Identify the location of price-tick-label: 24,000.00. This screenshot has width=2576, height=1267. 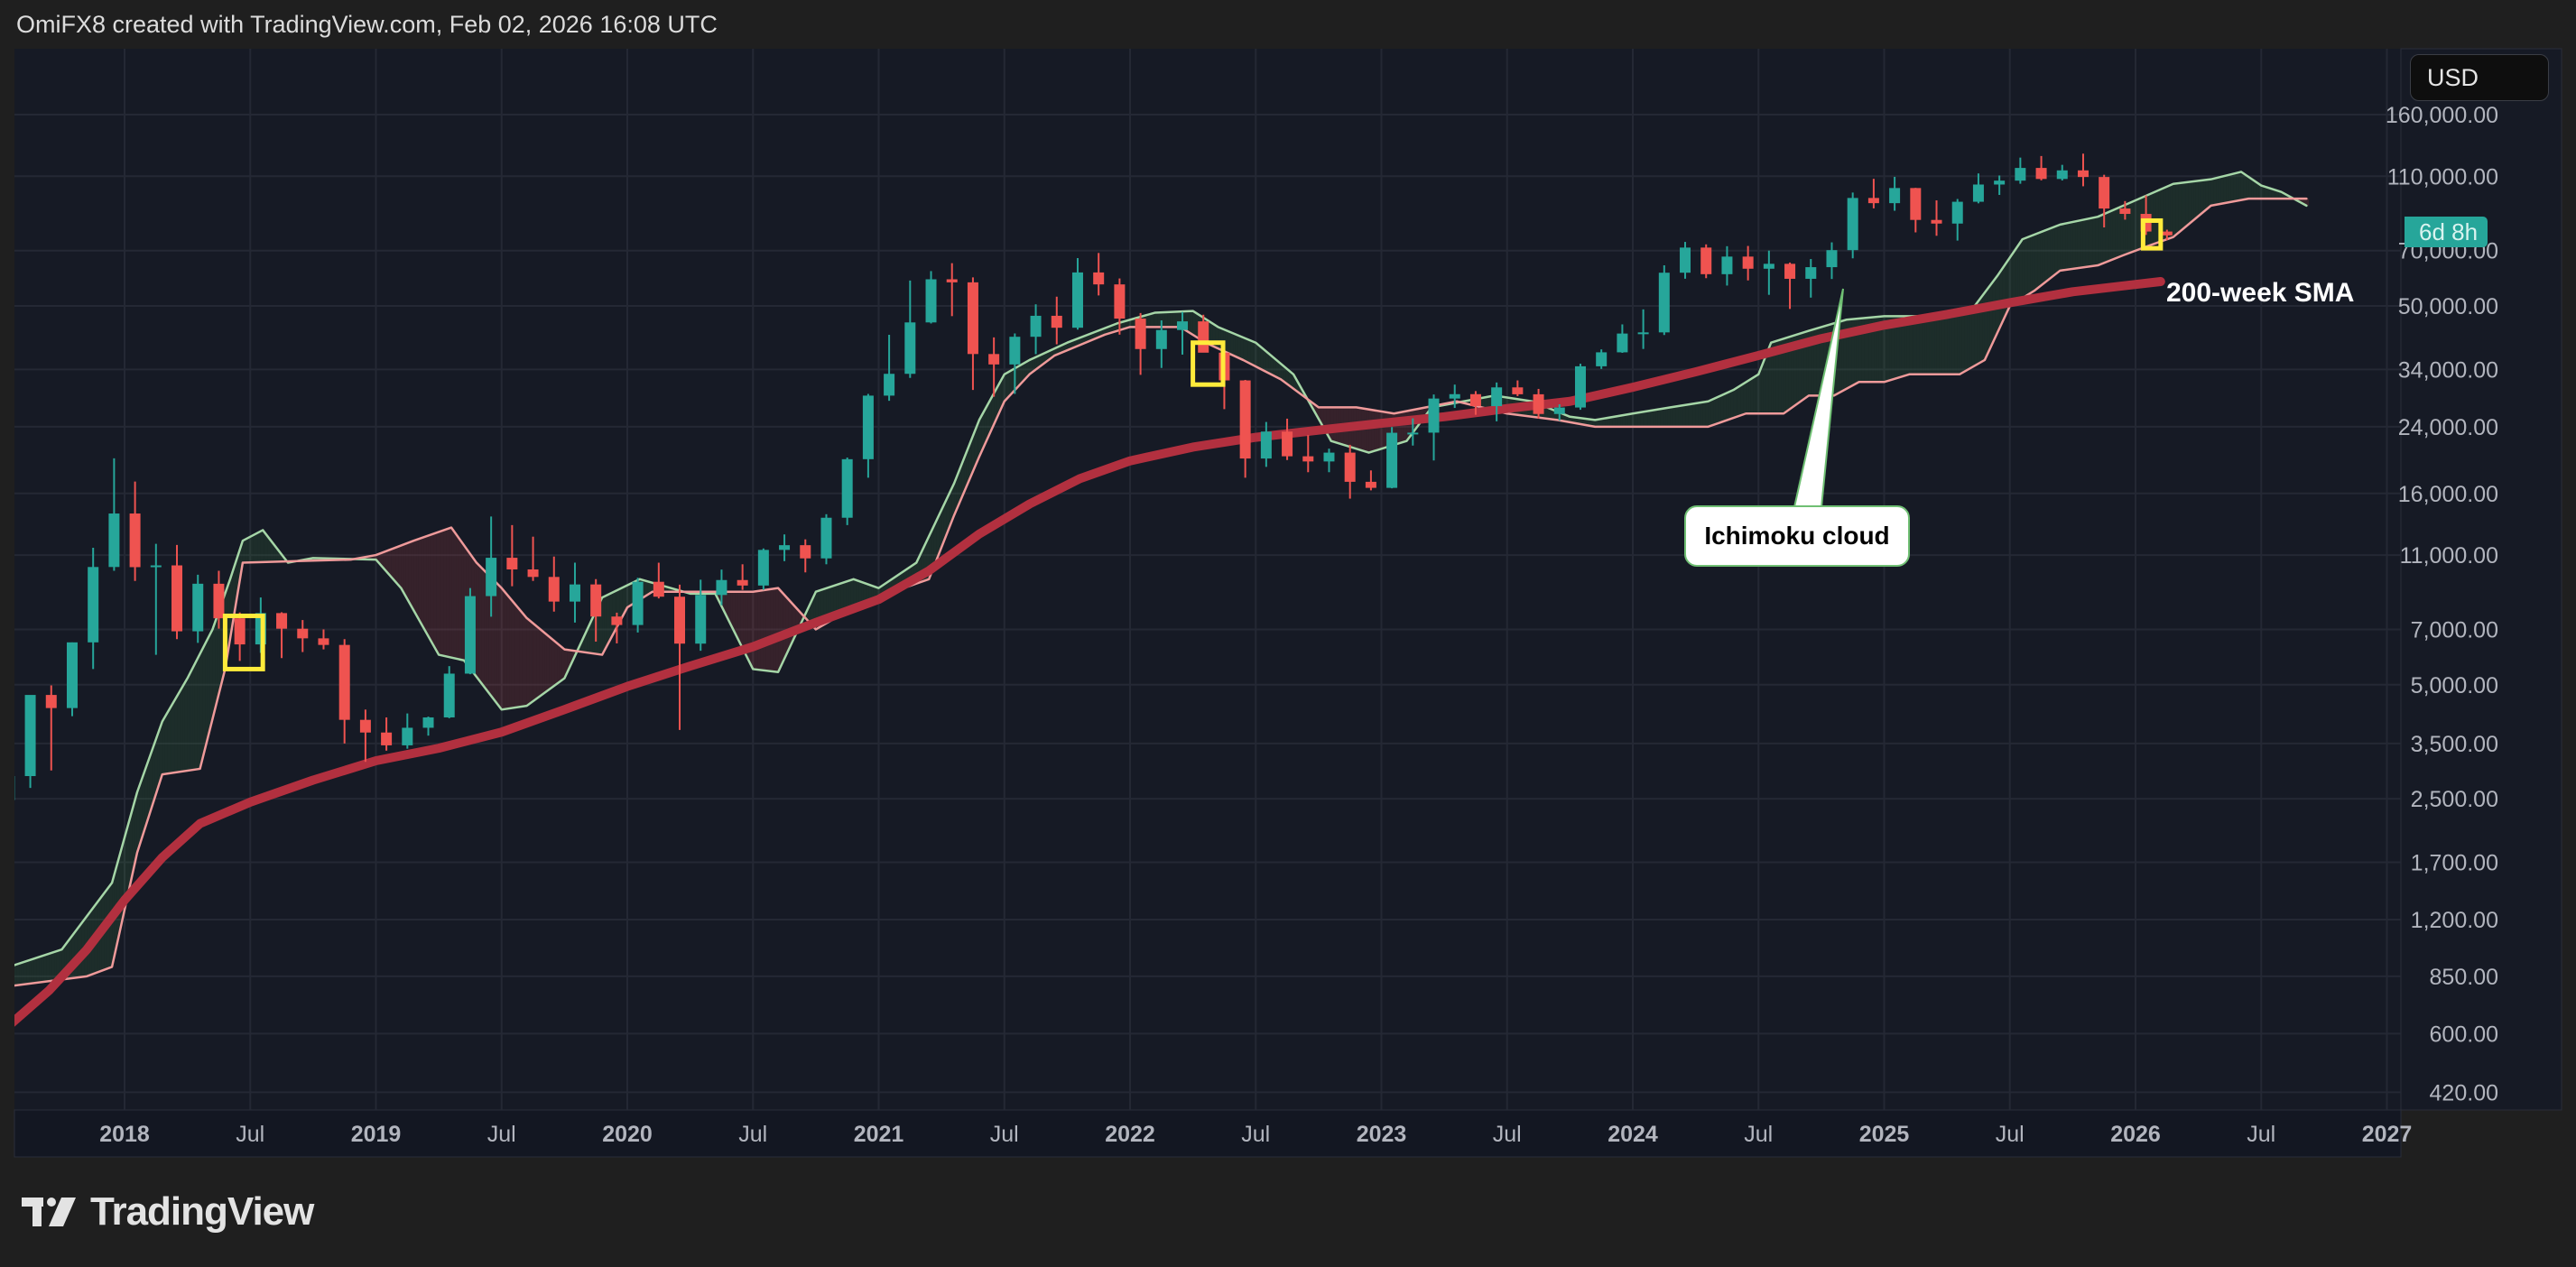
(2448, 427).